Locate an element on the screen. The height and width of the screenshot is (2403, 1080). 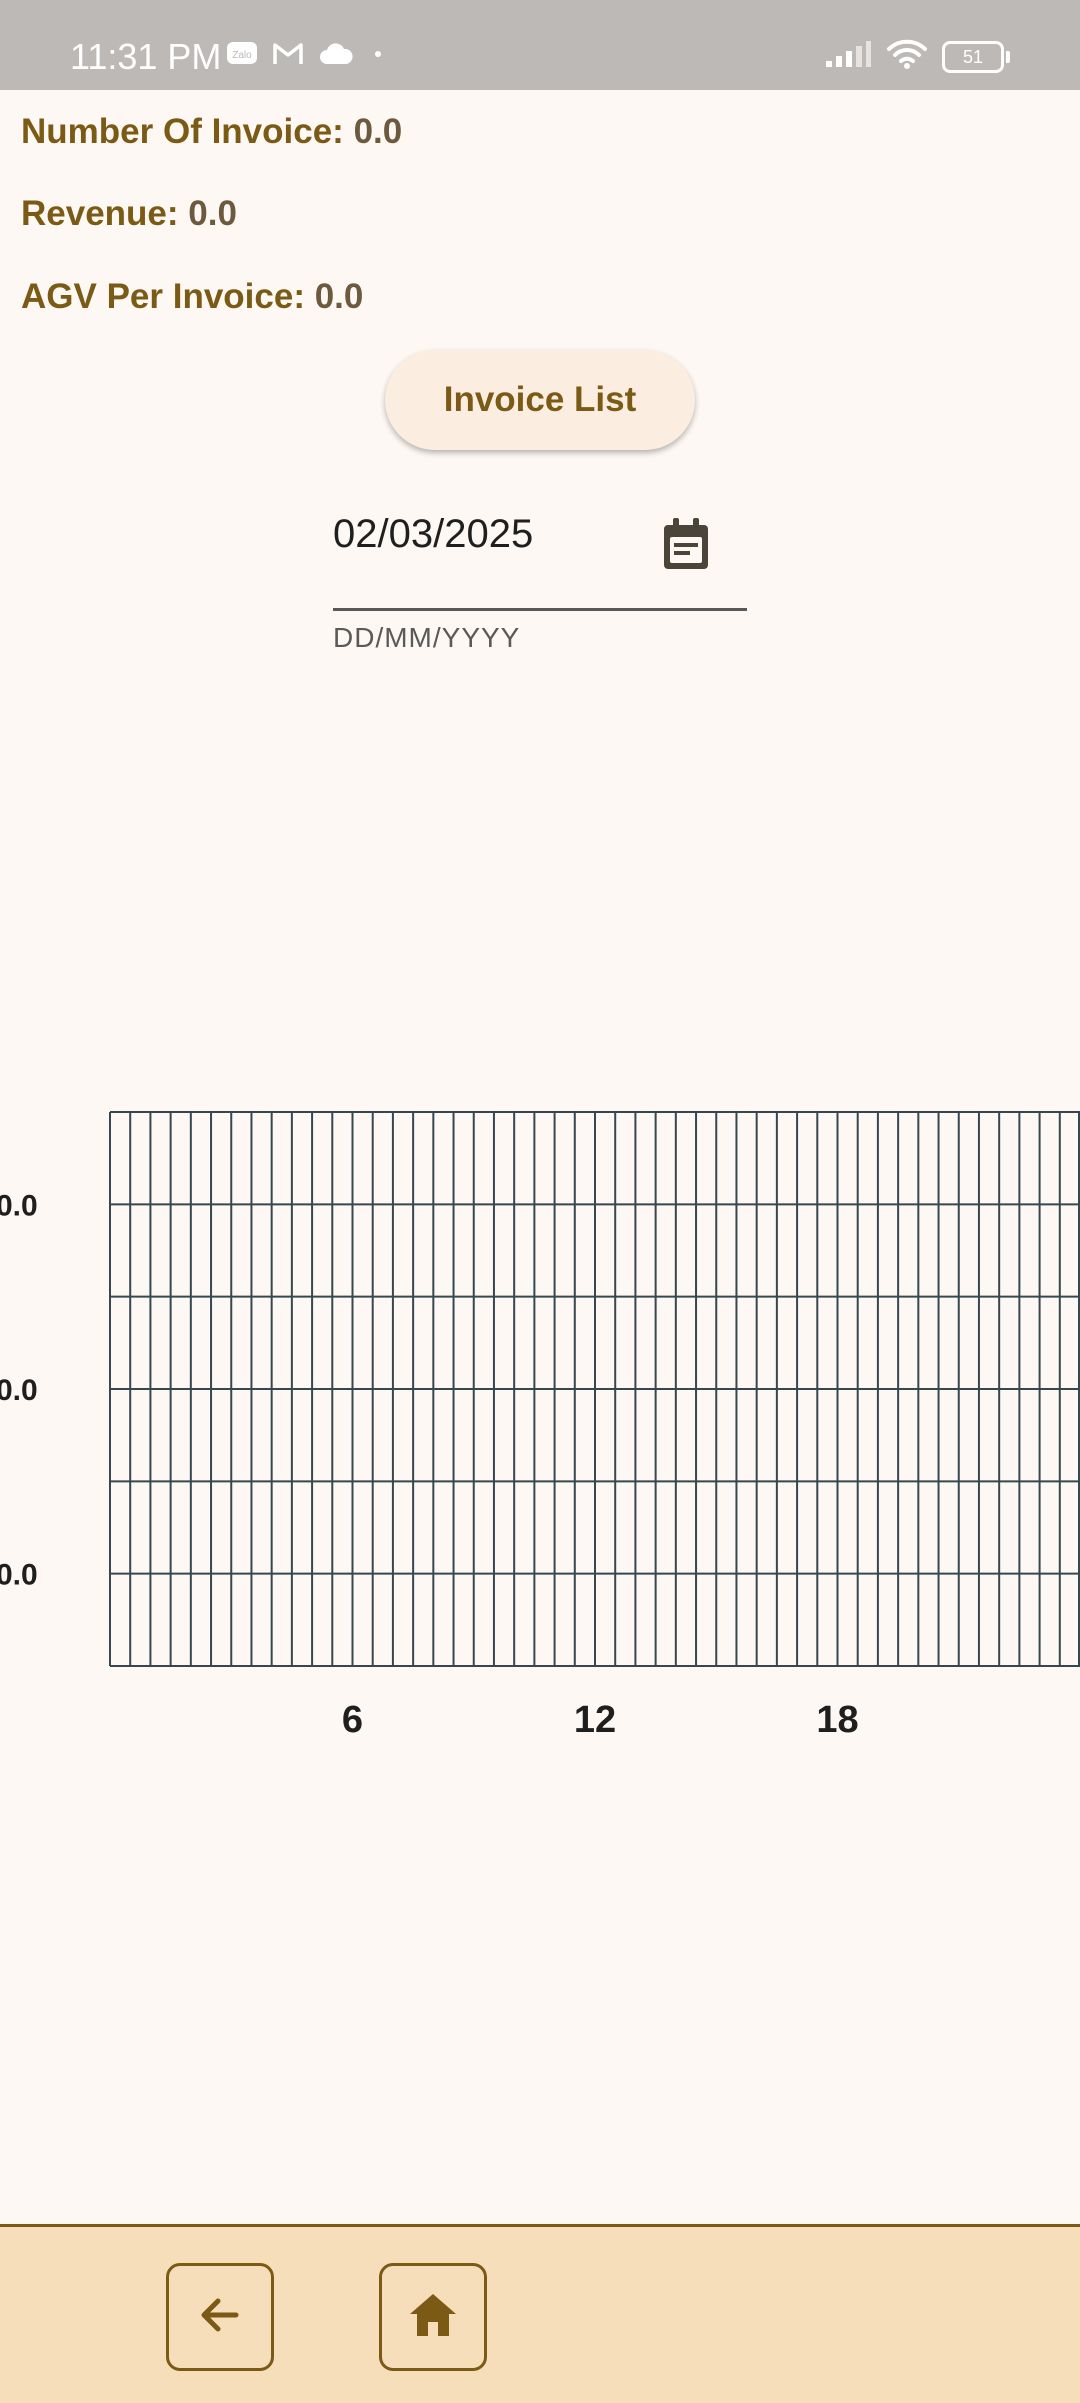
system-icons: 51 is located at coordinates (917, 56).